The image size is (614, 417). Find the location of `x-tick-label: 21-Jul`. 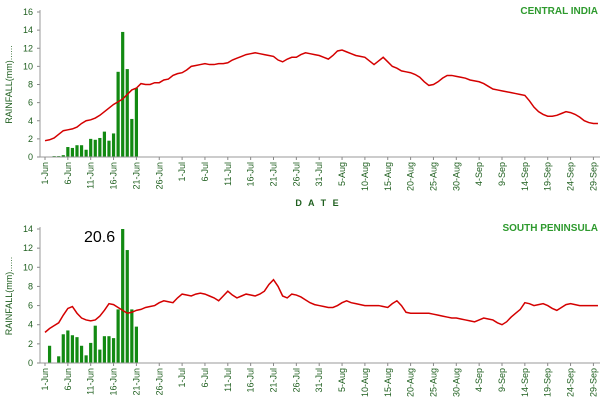

x-tick-label: 21-Jul is located at coordinates (274, 174).